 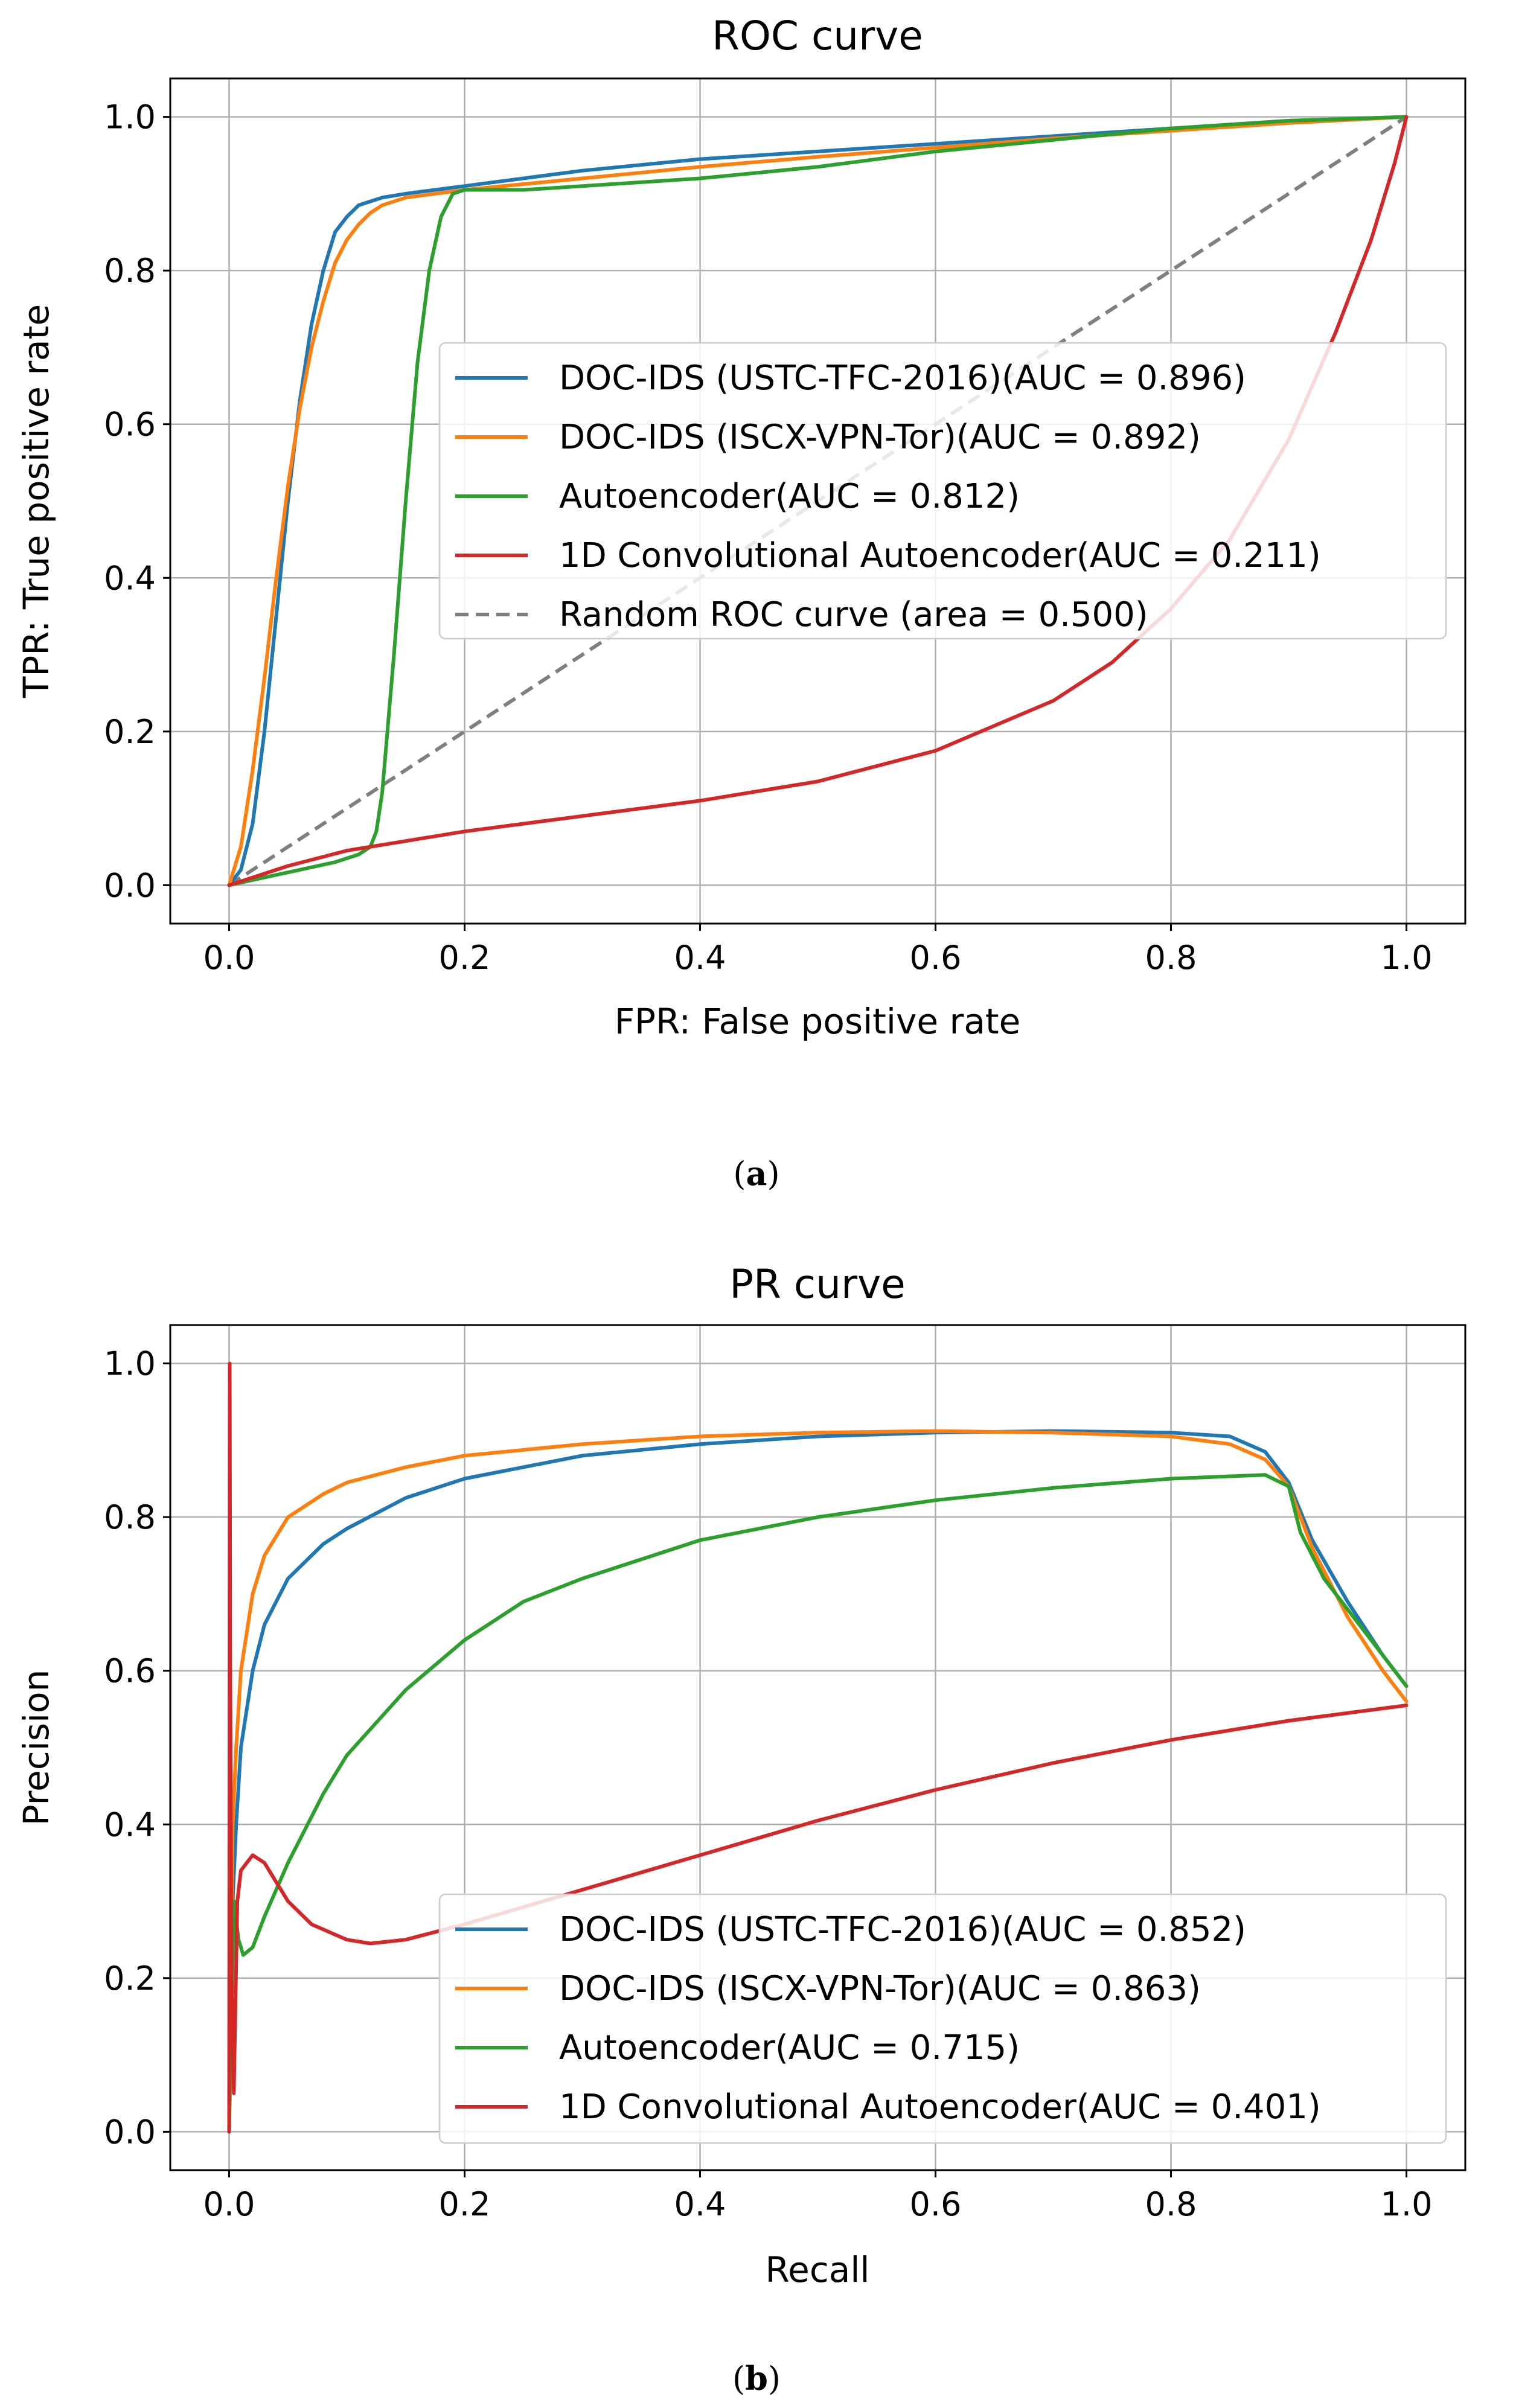 I want to click on pr-x-tick-label: 0.6, so click(x=936, y=2204).